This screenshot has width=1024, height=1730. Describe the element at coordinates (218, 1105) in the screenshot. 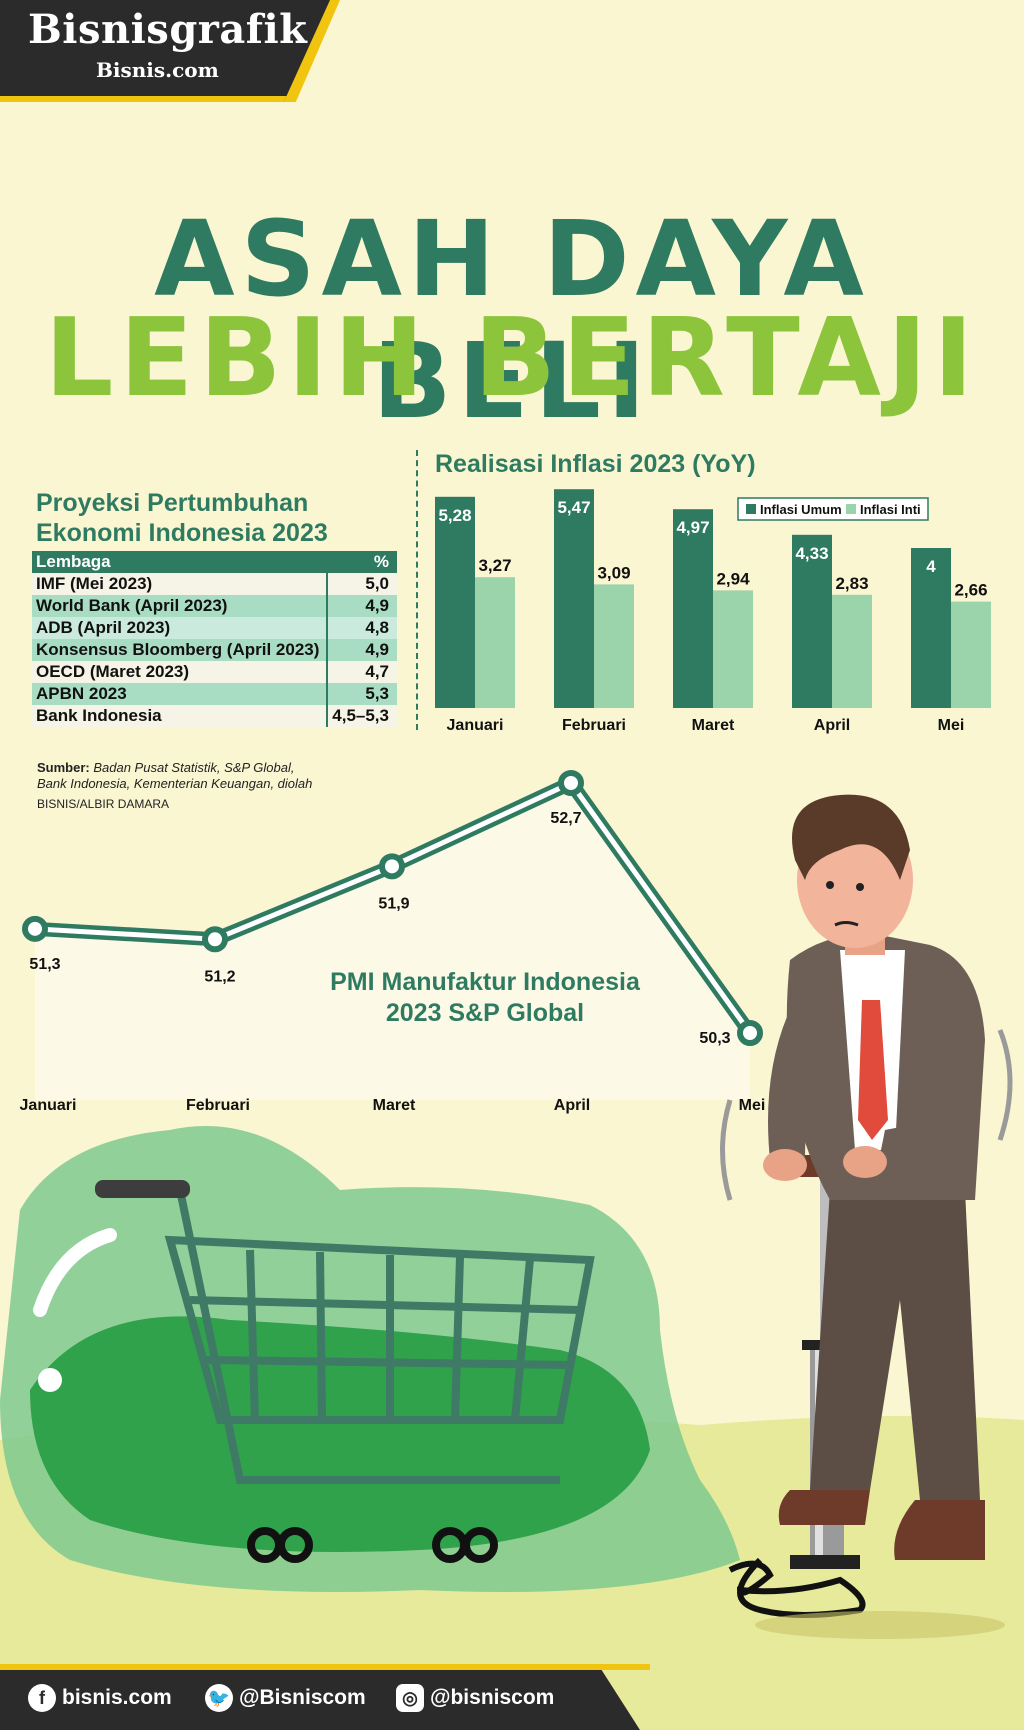

I see `pmi-x-label: Februari` at that location.